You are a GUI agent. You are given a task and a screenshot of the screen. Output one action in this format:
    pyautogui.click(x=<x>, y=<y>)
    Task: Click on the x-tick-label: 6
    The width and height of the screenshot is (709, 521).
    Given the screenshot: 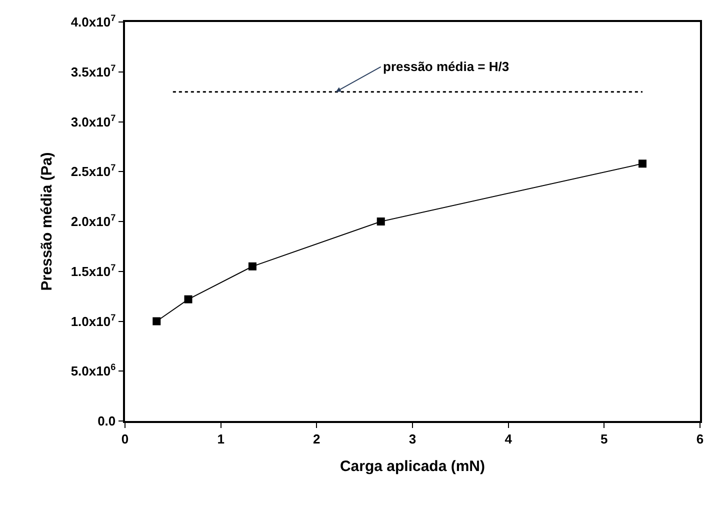 What is the action you would take?
    pyautogui.click(x=700, y=438)
    